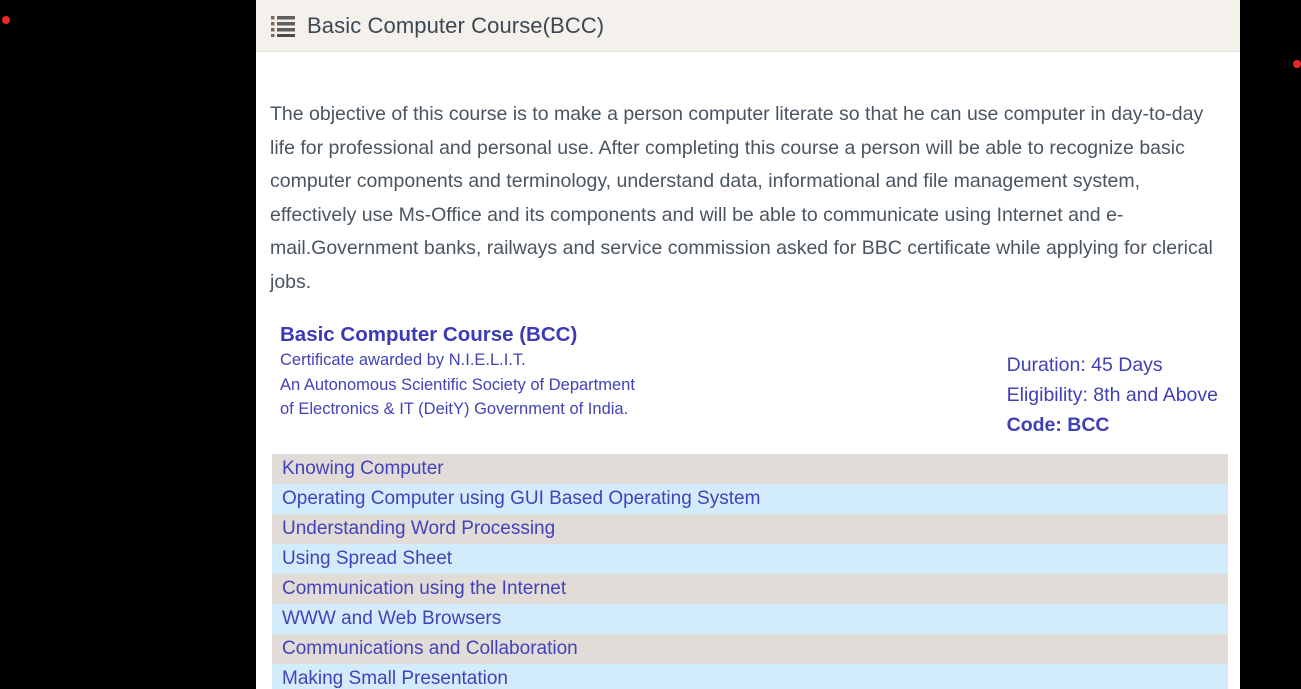  Describe the element at coordinates (1058, 425) in the screenshot. I see `course-code: Code: BCC` at that location.